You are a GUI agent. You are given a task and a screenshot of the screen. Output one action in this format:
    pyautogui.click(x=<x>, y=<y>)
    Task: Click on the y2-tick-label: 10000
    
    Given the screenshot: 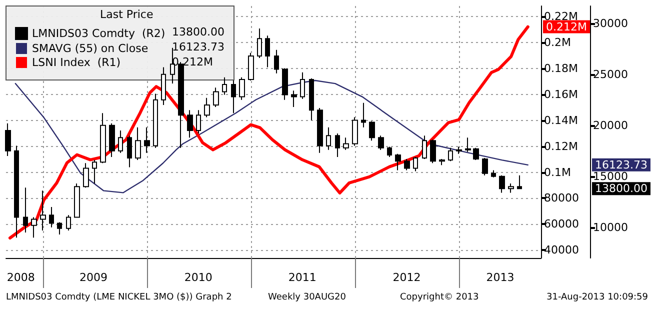 What is the action you would take?
    pyautogui.click(x=610, y=227)
    